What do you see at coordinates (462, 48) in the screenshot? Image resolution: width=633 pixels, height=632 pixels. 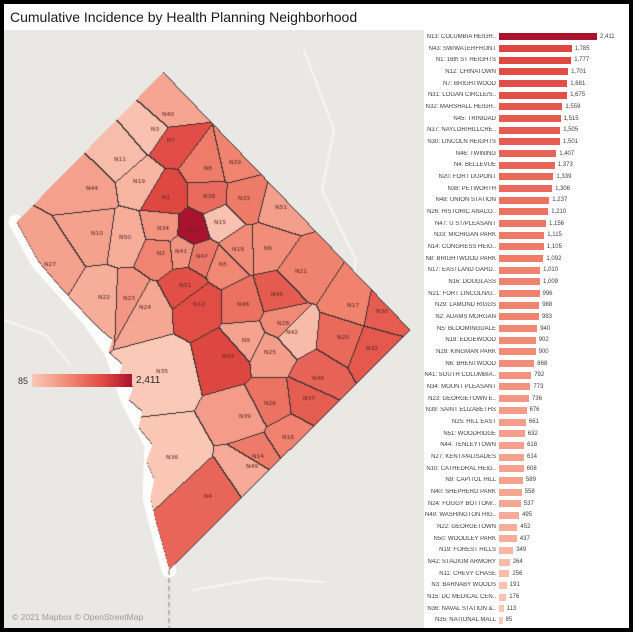 I see `bar-category-label: N43: SW/WATERFRONT` at bounding box center [462, 48].